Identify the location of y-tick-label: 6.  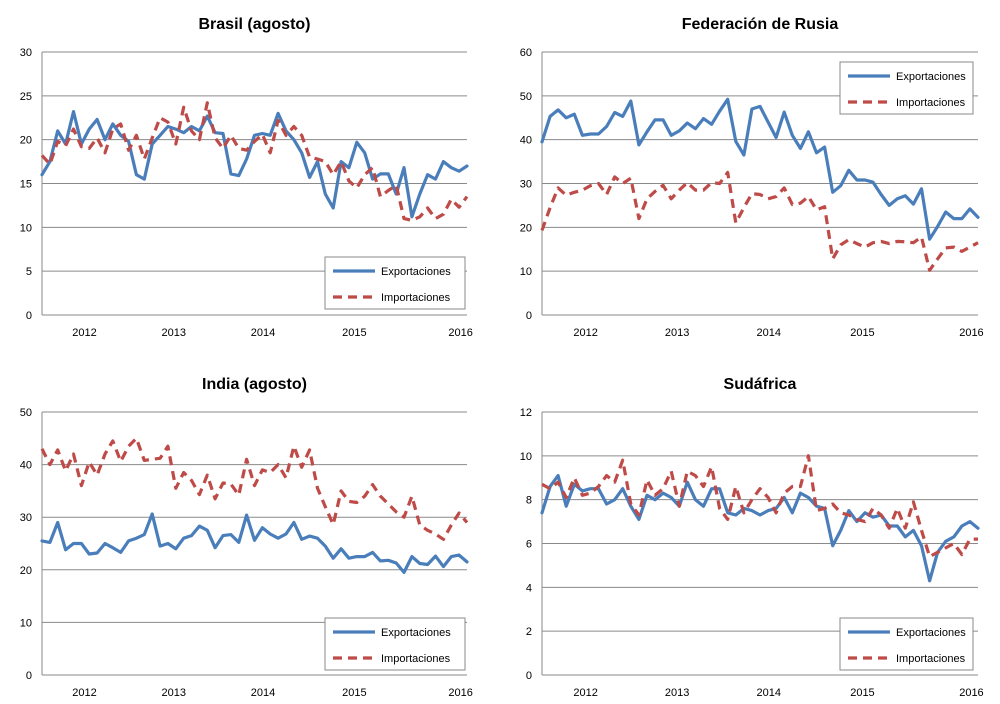
(529, 545).